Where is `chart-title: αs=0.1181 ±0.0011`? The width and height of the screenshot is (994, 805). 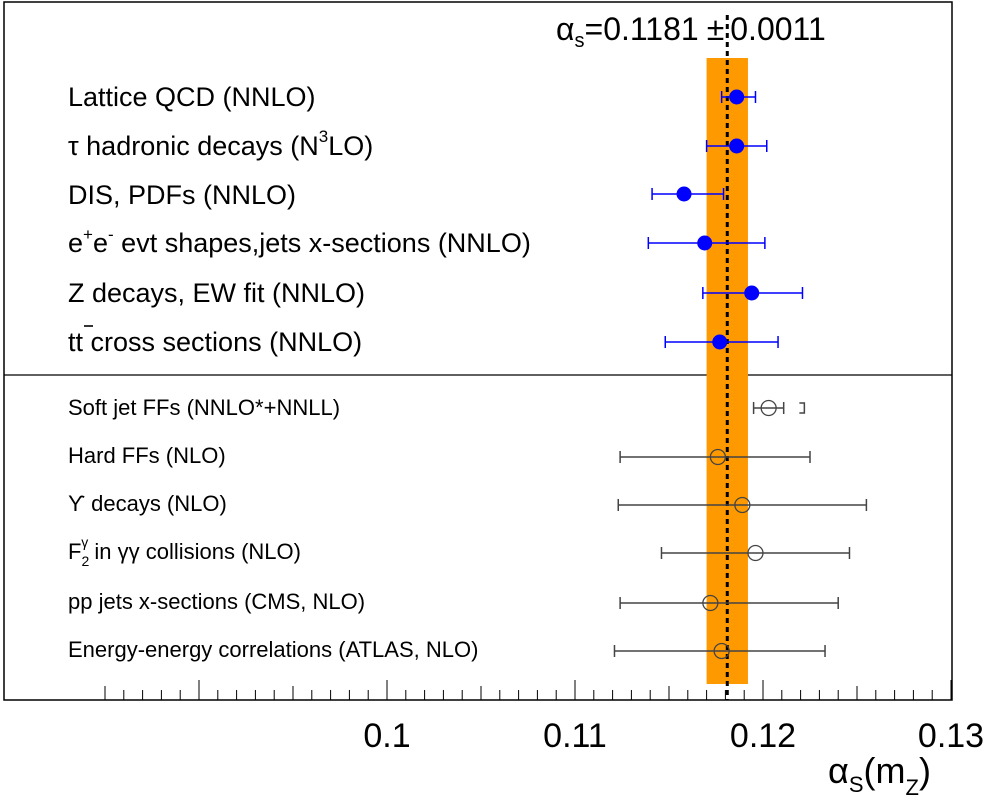
chart-title: αs=0.1181 ±0.0011 is located at coordinates (691, 31).